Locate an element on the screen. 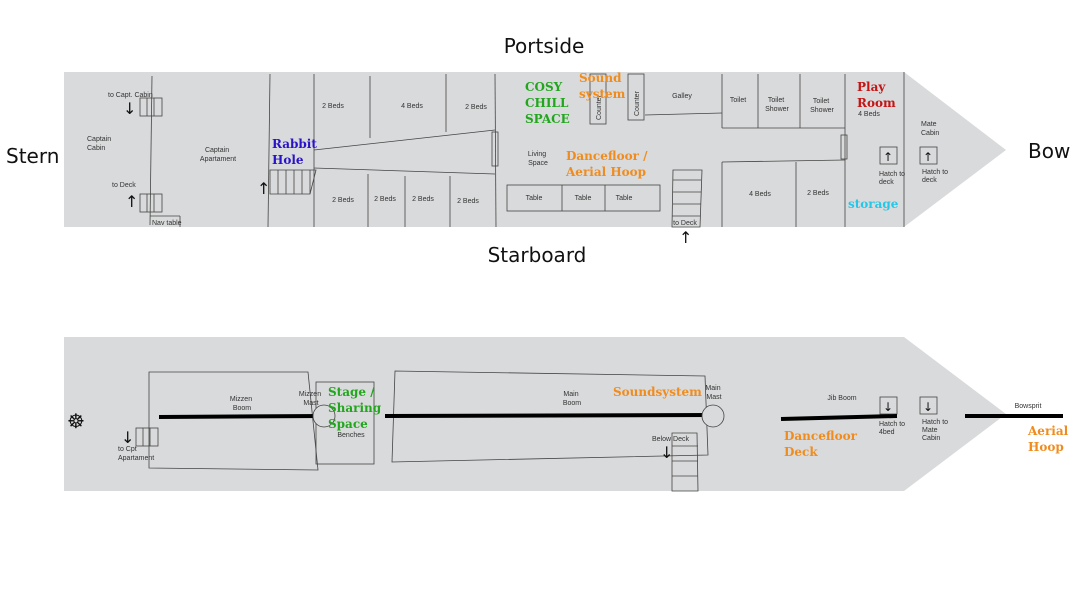 The height and width of the screenshot is (608, 1080). to-capt-cabin-label: to Capt. Cabin is located at coordinates (130, 95).